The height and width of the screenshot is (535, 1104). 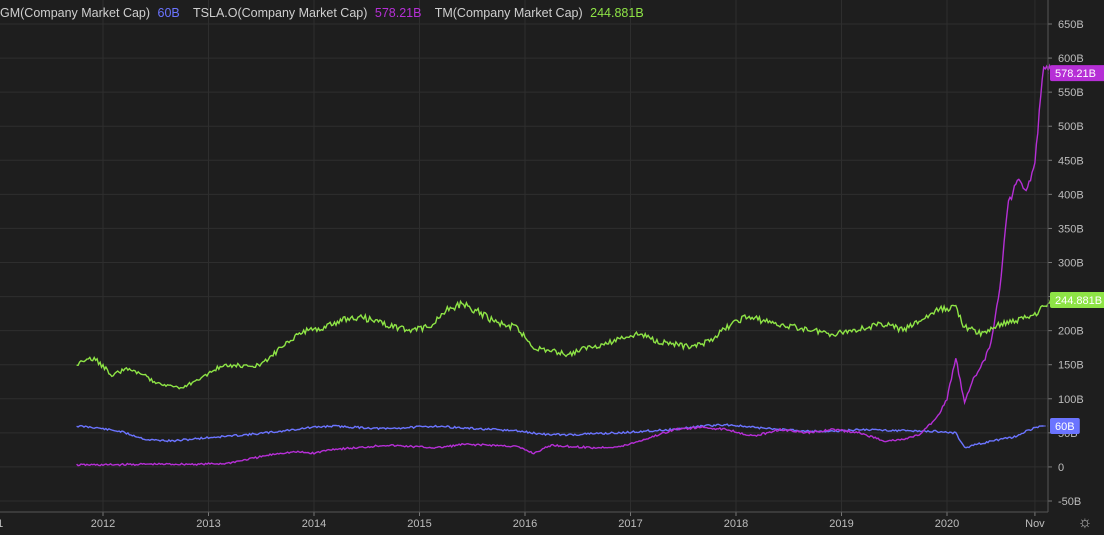 I want to click on last-value-label: 60B, so click(x=1065, y=427).